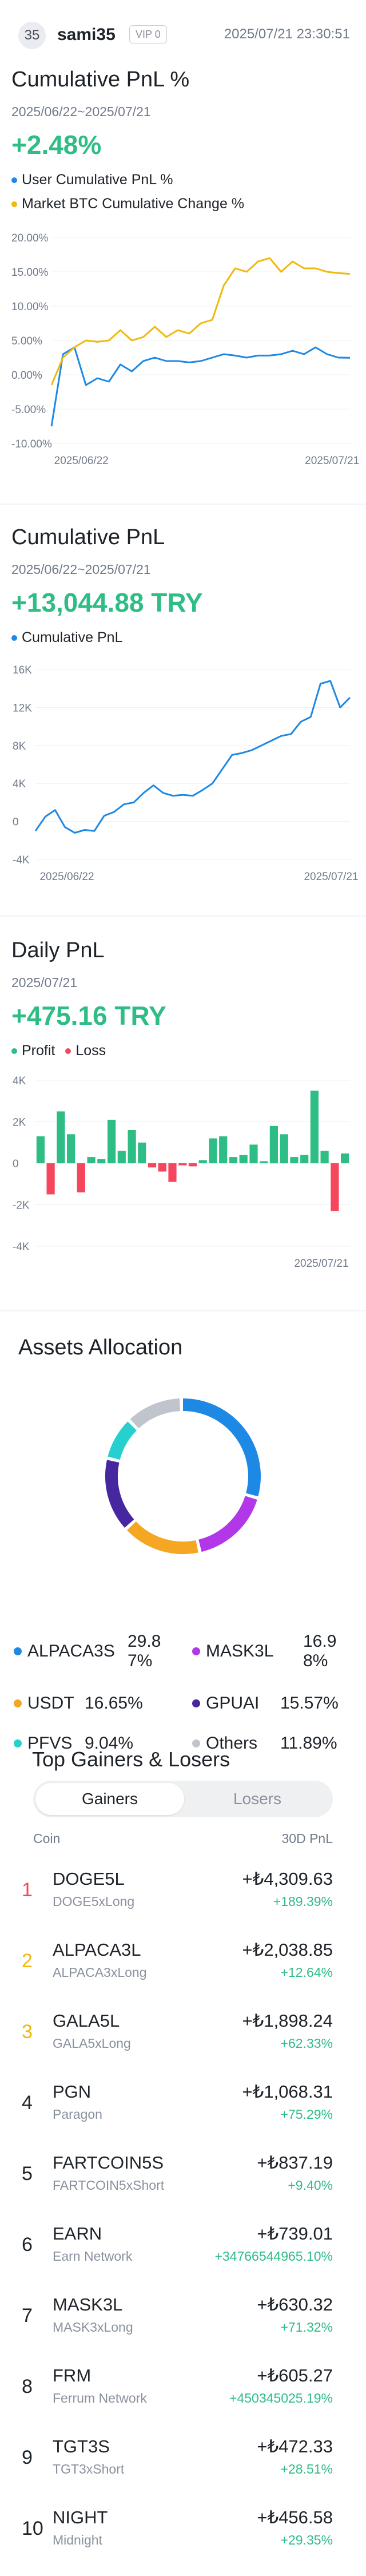 Image resolution: width=366 pixels, height=2576 pixels. Describe the element at coordinates (281, 2398) in the screenshot. I see `pnl-percent: +450345025.19%` at that location.